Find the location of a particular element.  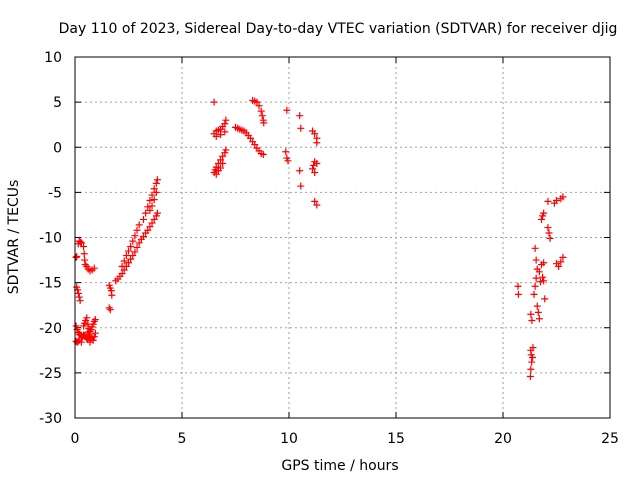

y-tick-label: -20 is located at coordinates (50, 329).